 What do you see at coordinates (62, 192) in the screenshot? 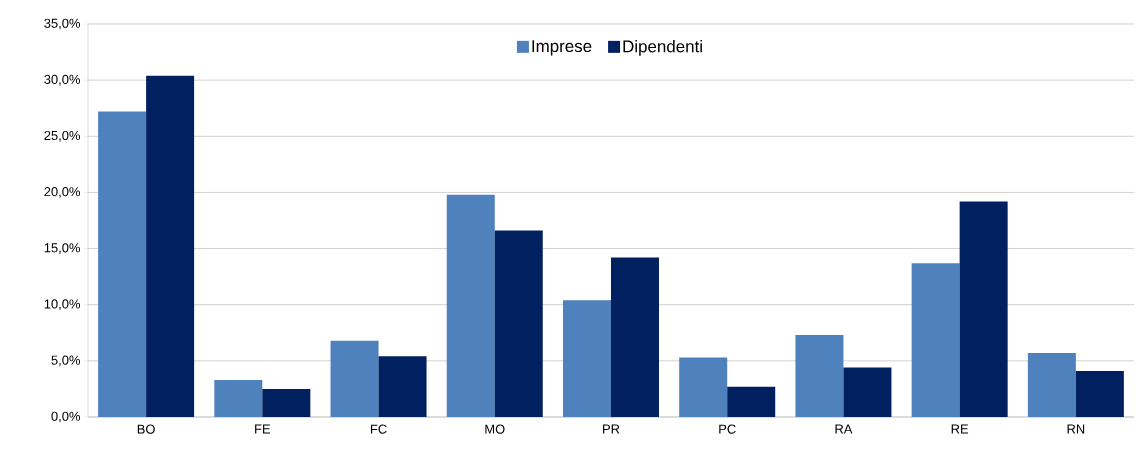
I see `y-tick-label: 20,0%` at bounding box center [62, 192].